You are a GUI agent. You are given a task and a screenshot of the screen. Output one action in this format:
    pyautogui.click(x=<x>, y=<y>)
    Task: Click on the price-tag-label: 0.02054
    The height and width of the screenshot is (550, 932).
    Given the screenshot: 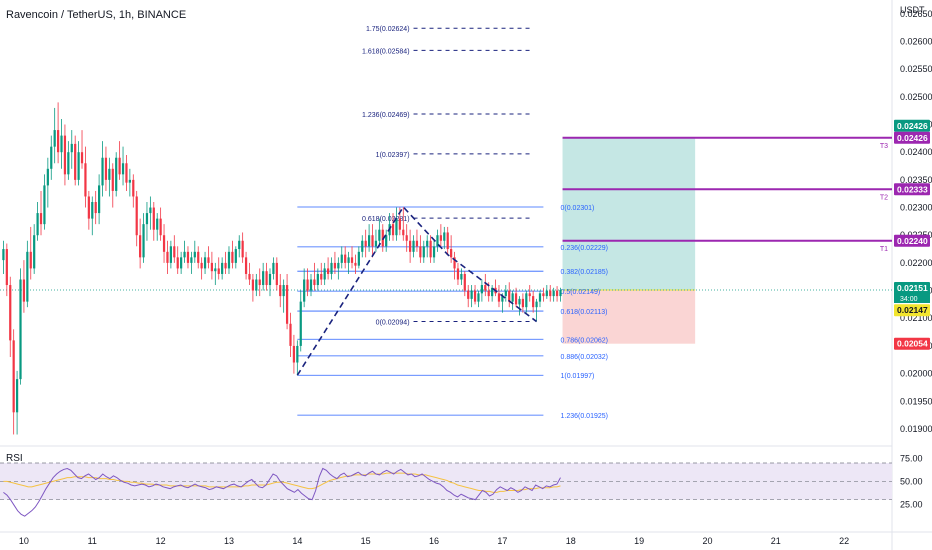 What is the action you would take?
    pyautogui.click(x=912, y=344)
    